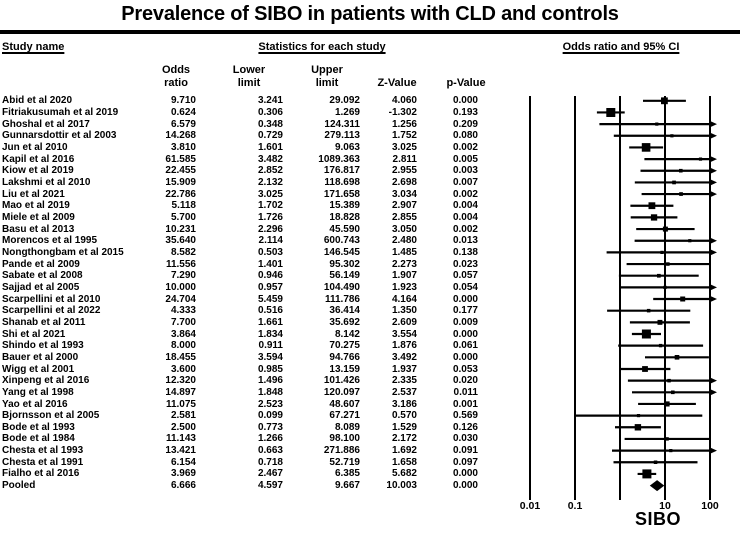 The width and height of the screenshot is (740, 535). What do you see at coordinates (183, 124) in the screenshot?
I see `odds-ratio-value: 6.579` at bounding box center [183, 124].